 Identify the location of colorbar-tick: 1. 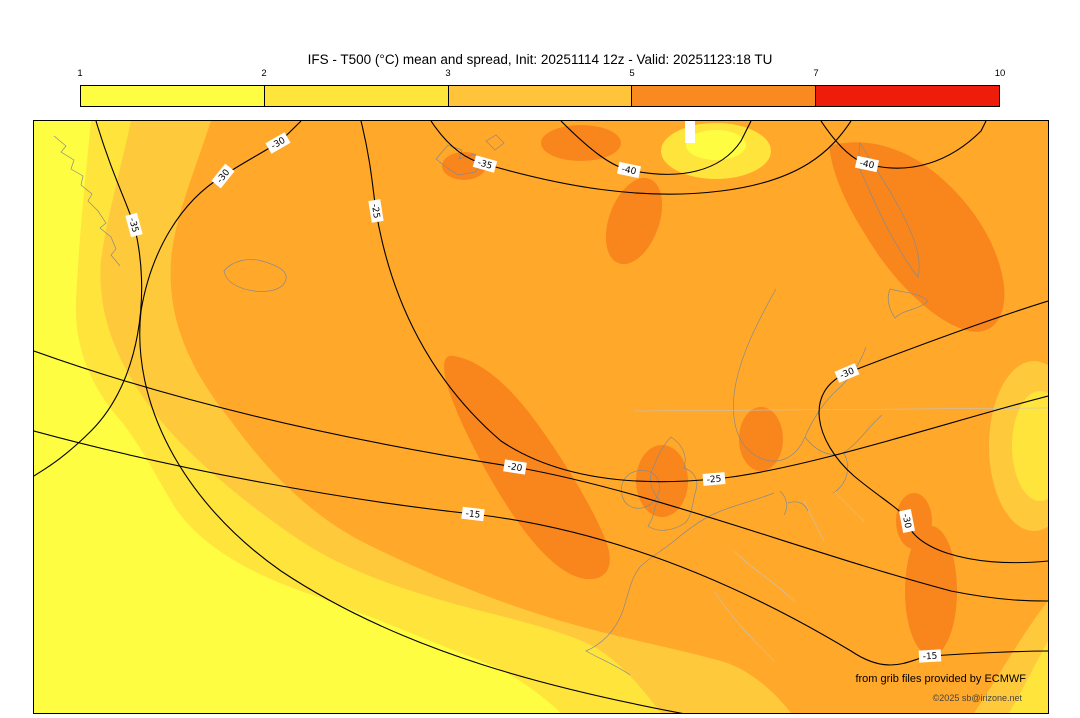
(80, 73).